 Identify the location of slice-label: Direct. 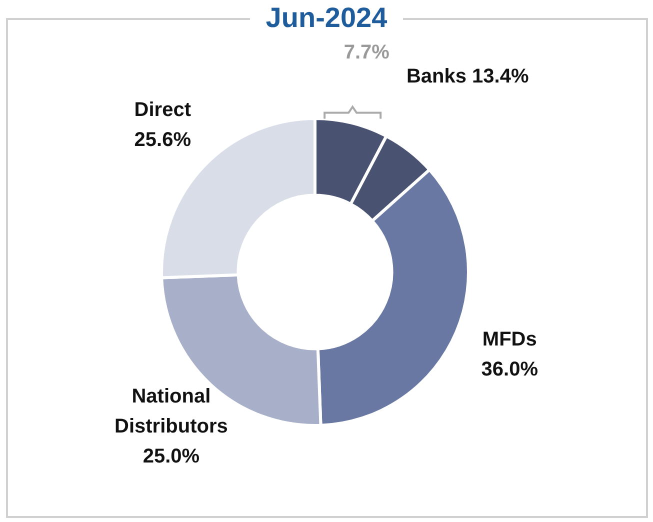
(163, 109).